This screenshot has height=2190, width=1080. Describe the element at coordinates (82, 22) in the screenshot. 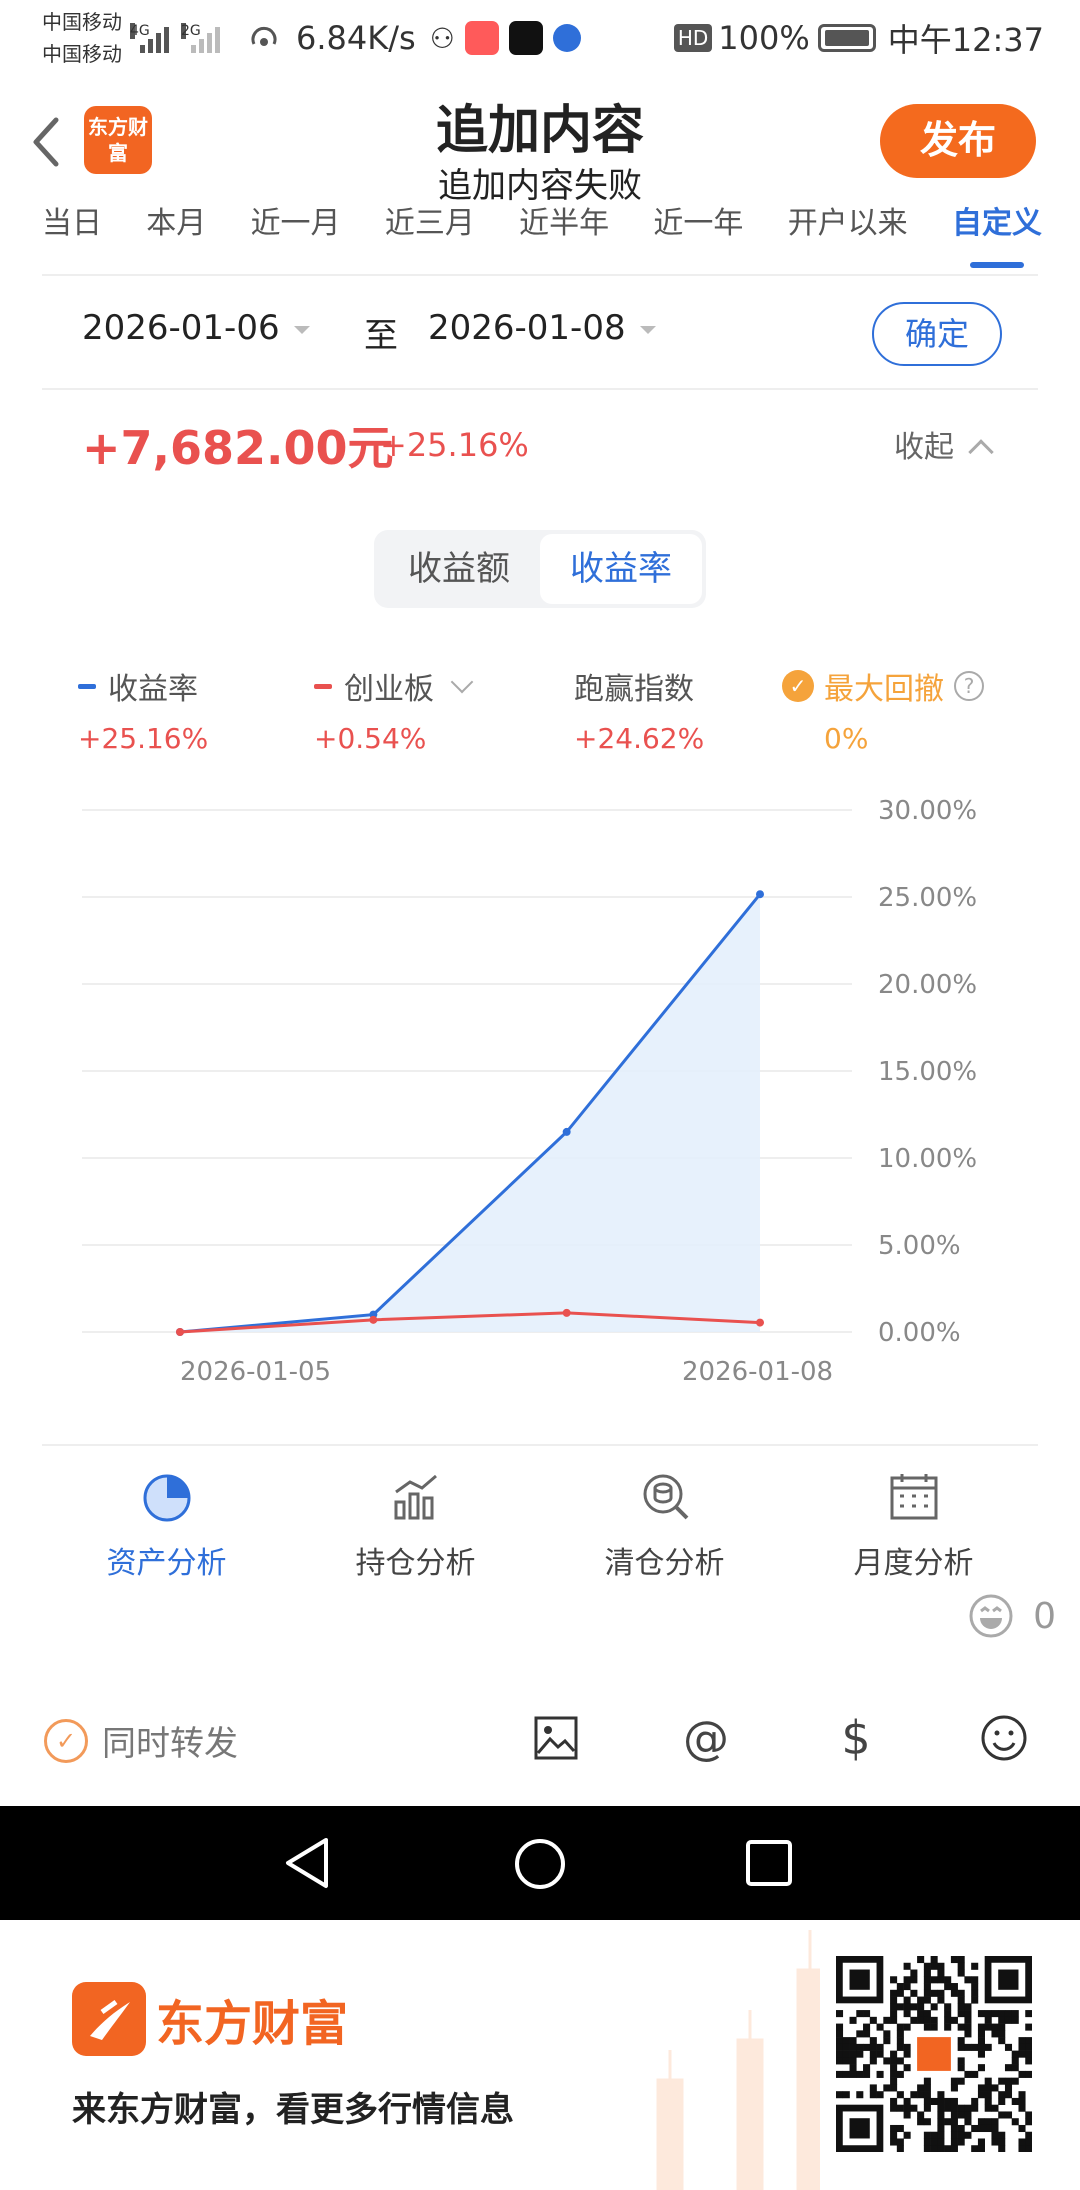

I see `carrier-1: 中国移动` at that location.